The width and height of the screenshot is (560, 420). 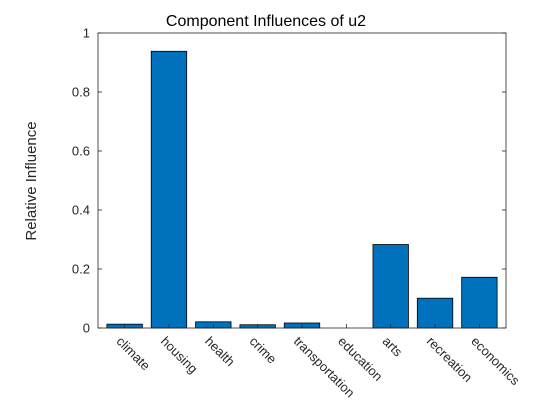 I want to click on x-tick-label-economics: economics, so click(x=495, y=361).